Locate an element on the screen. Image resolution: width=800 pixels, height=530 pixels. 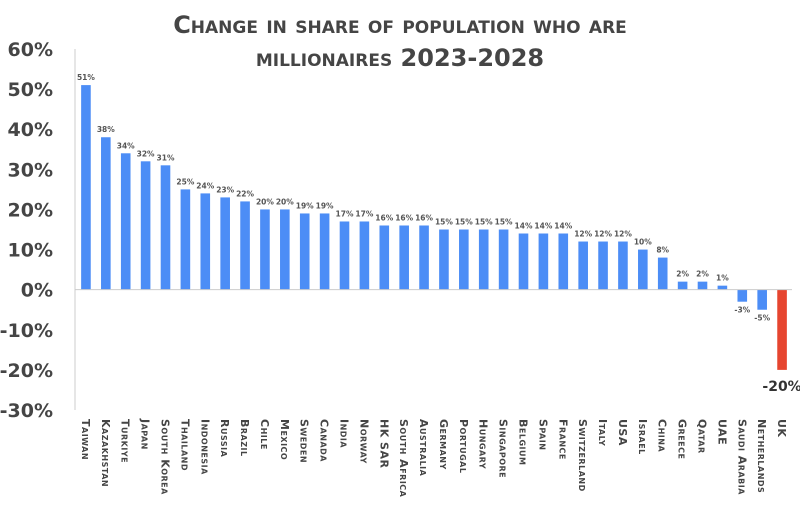
y-axis: 60% 50% 40% 30% 20% 10% 0% -10% -20% -30% is located at coordinates (38, 230).